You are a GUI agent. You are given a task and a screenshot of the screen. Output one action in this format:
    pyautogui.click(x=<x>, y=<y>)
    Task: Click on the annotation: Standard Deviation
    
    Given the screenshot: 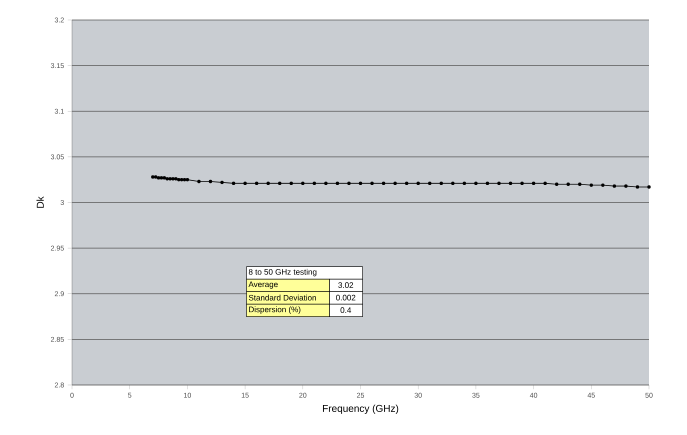 What is the action you would take?
    pyautogui.click(x=282, y=297)
    